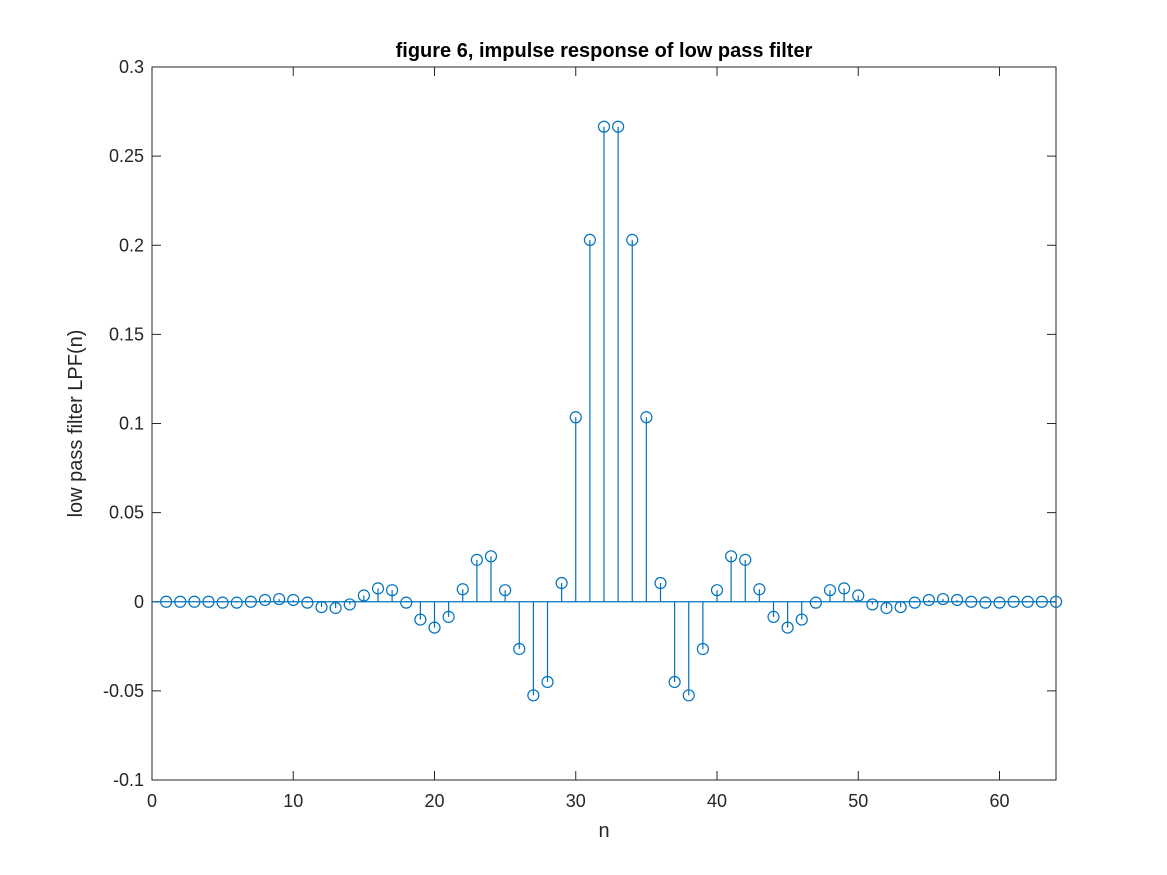 The image size is (1167, 875). I want to click on x-axis-label: n, so click(603, 831).